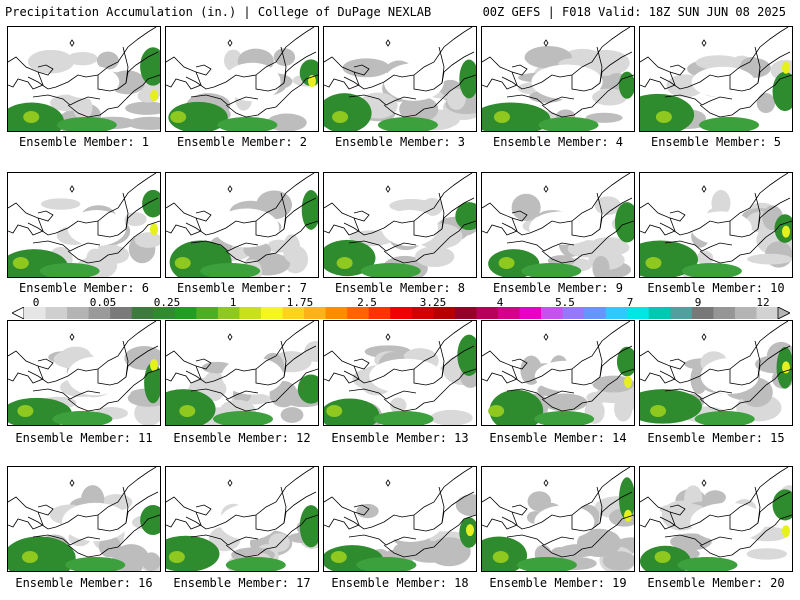 This screenshot has width=800, height=600. I want to click on colorbar-tick-label: 0.25, so click(167, 302).